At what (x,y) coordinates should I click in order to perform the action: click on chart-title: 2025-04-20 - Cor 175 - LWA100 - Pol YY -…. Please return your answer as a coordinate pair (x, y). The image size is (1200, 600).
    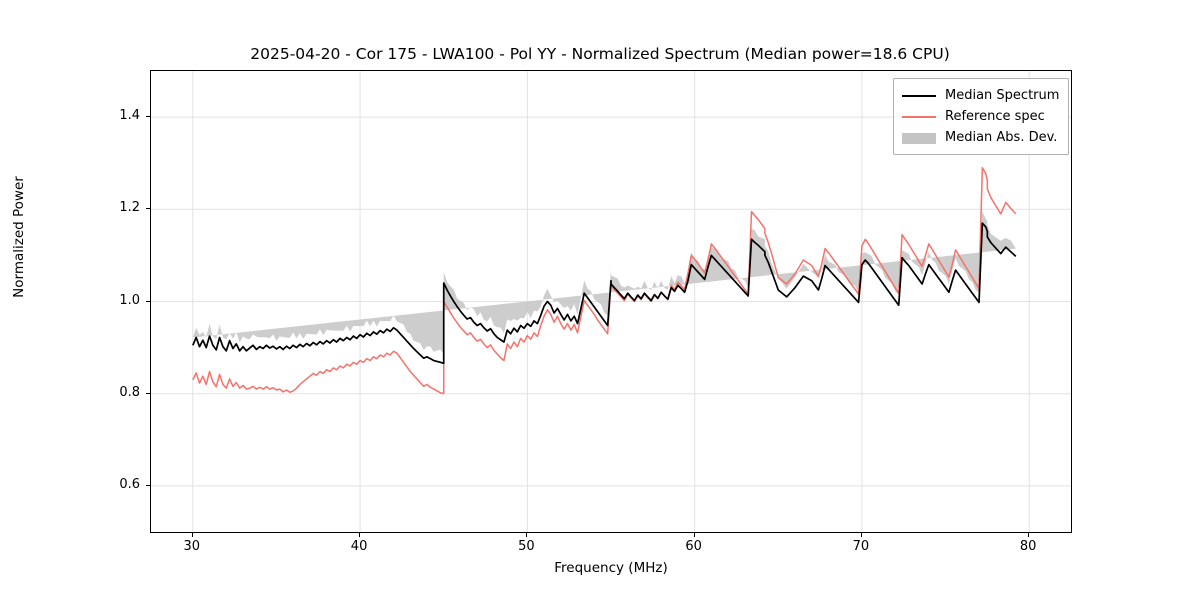
    Looking at the image, I should click on (600, 54).